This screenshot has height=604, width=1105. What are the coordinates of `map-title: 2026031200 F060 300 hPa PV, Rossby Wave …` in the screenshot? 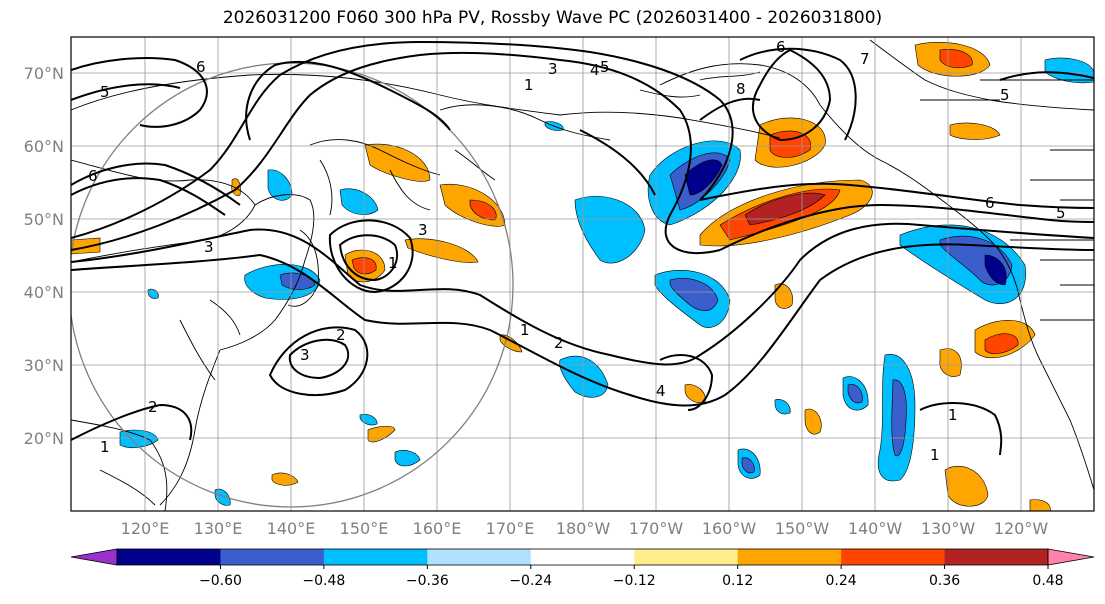 It's located at (552, 18).